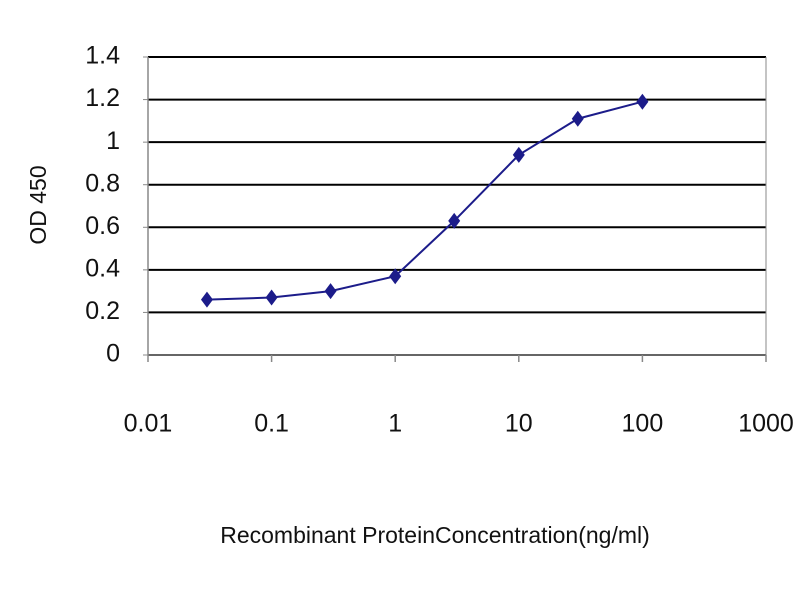 The image size is (800, 600). What do you see at coordinates (102, 226) in the screenshot?
I see `y-tick-label: 0.6` at bounding box center [102, 226].